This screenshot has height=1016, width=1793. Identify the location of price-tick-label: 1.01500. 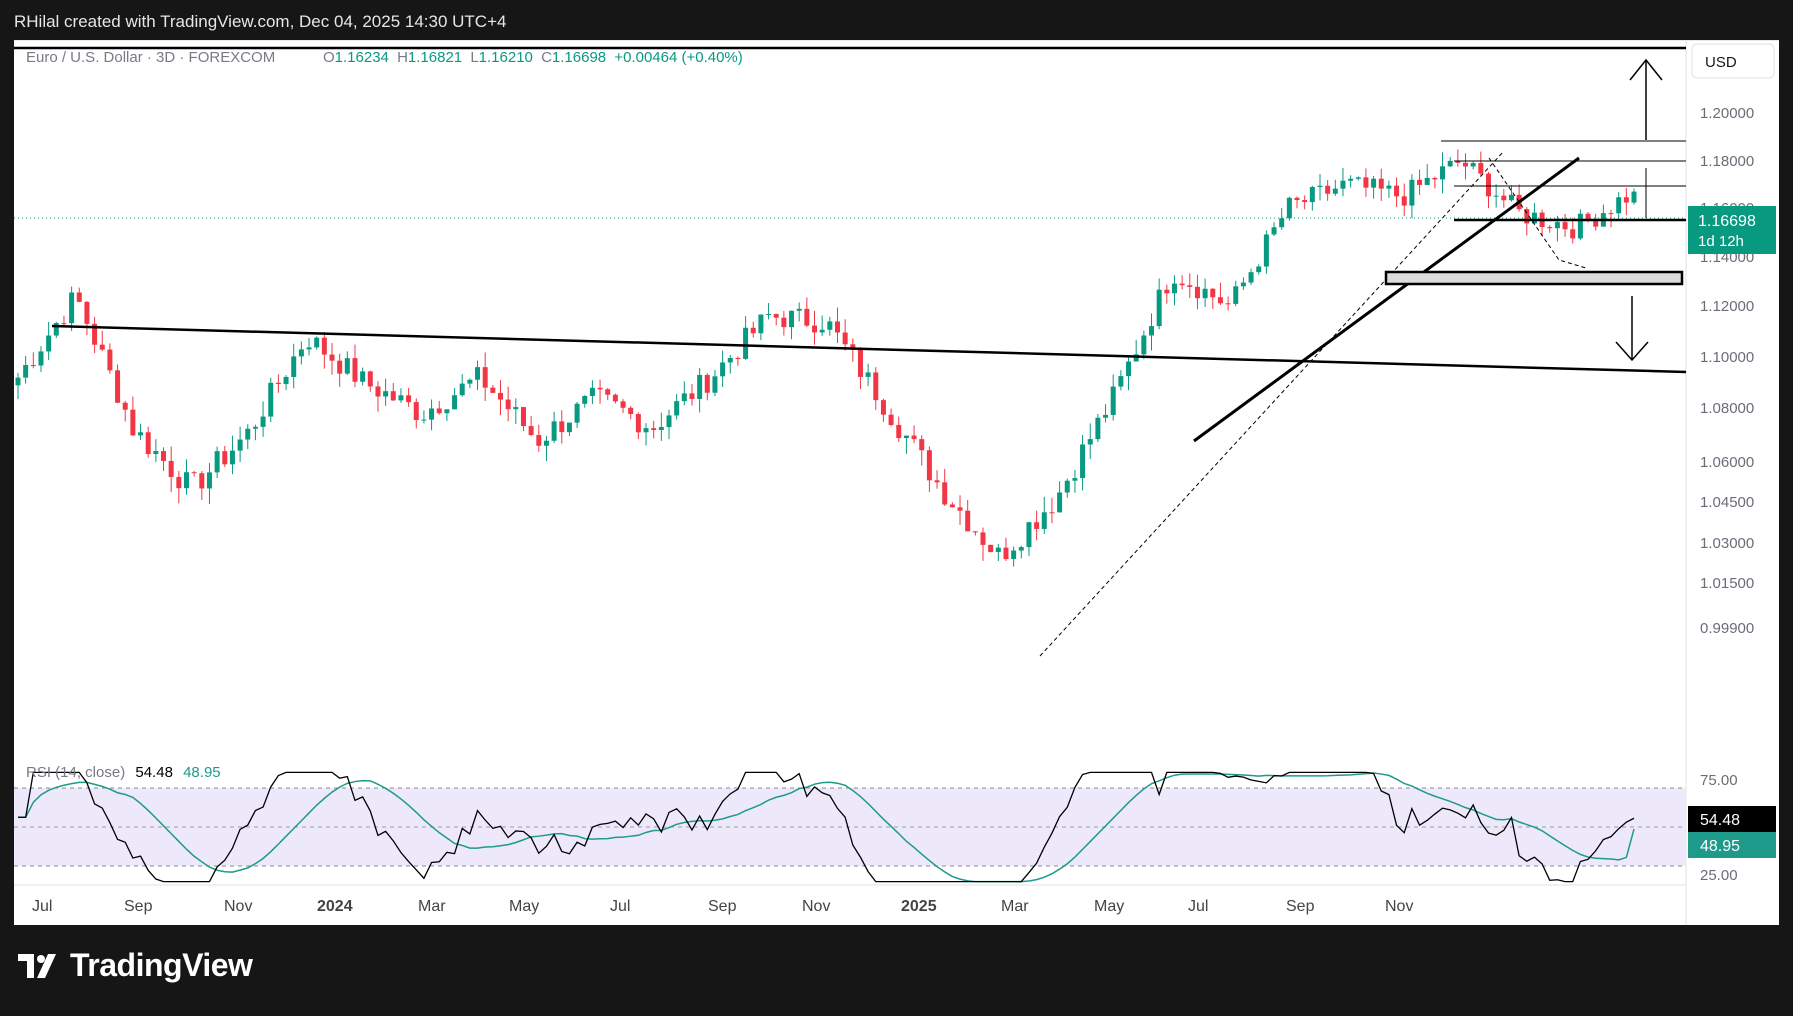
(1727, 583).